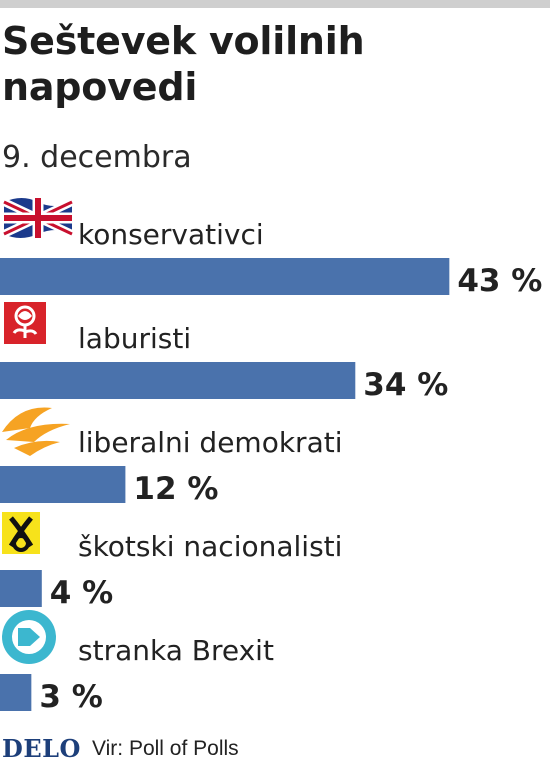 This screenshot has height=780, width=550. What do you see at coordinates (70, 697) in the screenshot?
I see `value-label: 3 %` at bounding box center [70, 697].